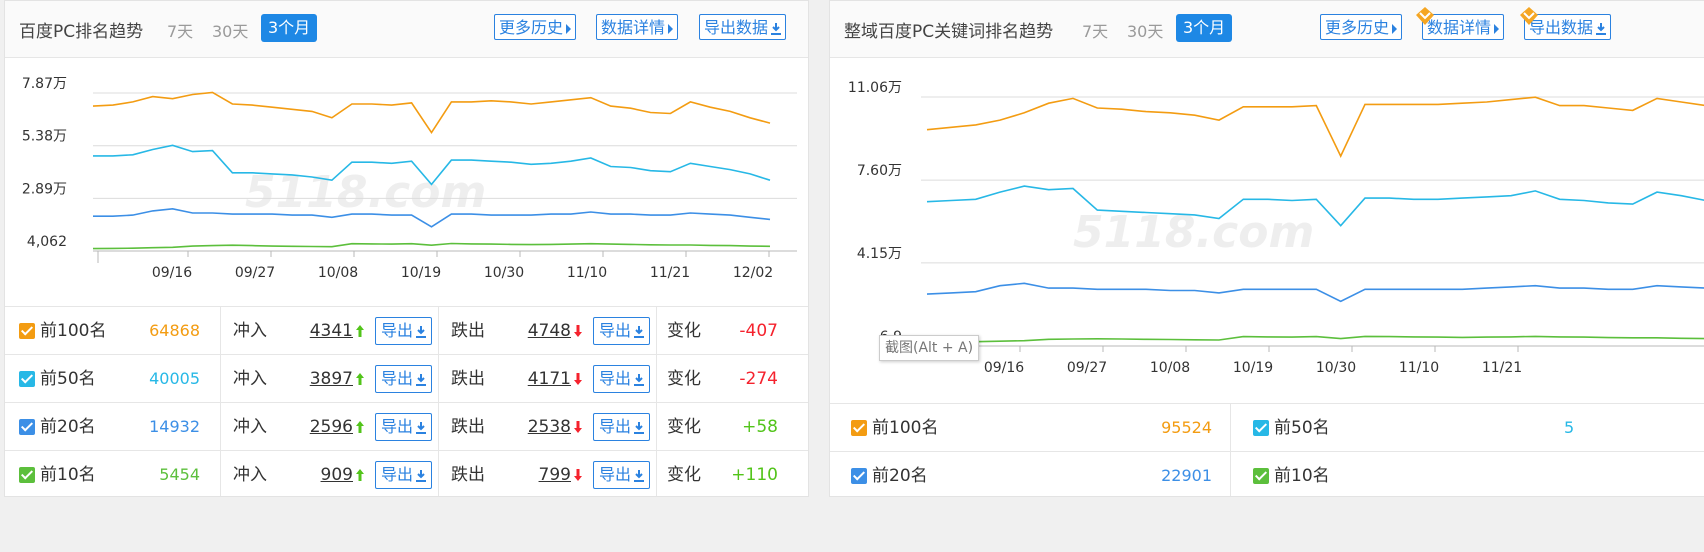 The height and width of the screenshot is (552, 1704). I want to click on row-value: 5, so click(1569, 427).